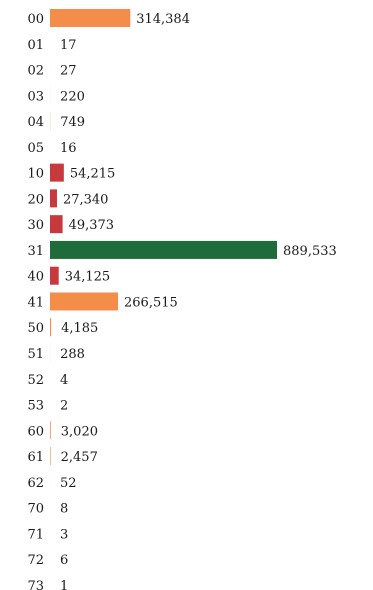 This screenshot has height=590, width=373. I want to click on value-label: 889,533, so click(310, 251).